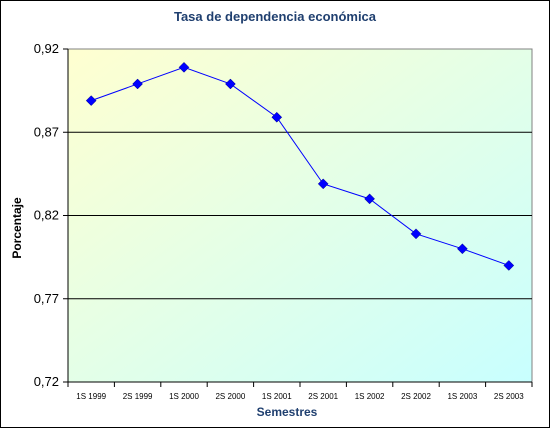  I want to click on y-tick-label: 0,92, so click(46, 48).